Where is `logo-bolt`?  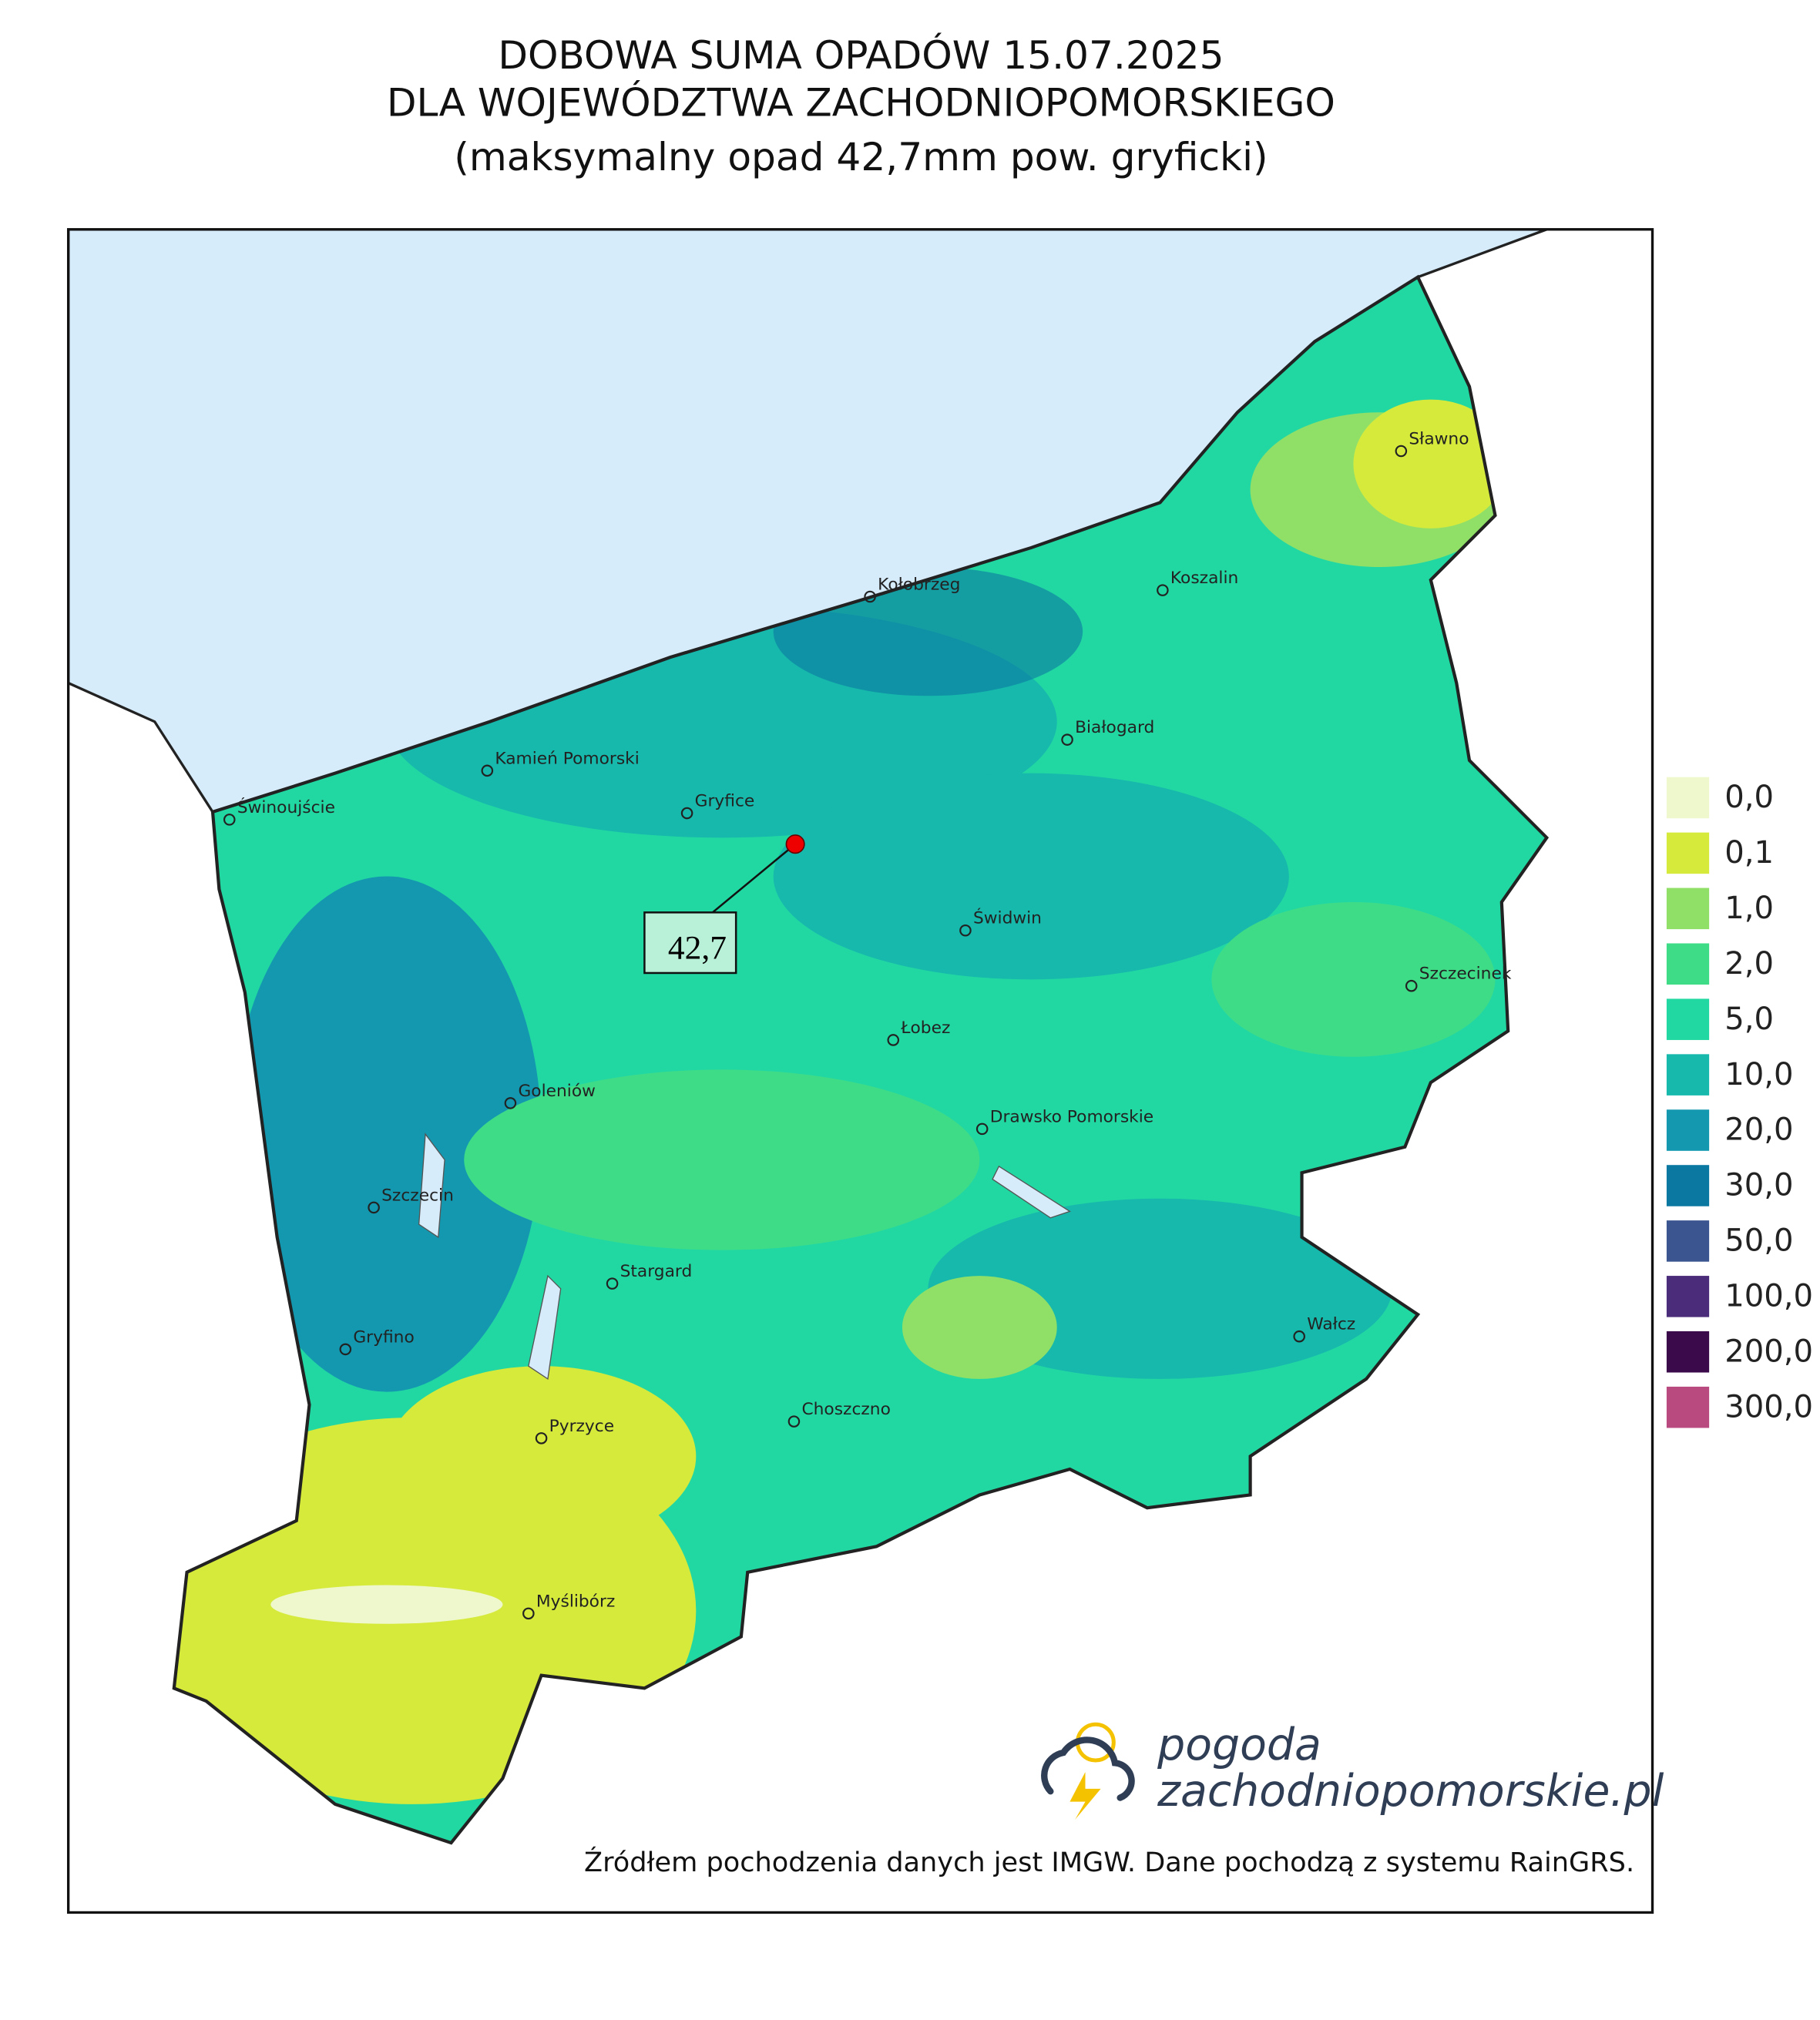 logo-bolt is located at coordinates (1085, 1796).